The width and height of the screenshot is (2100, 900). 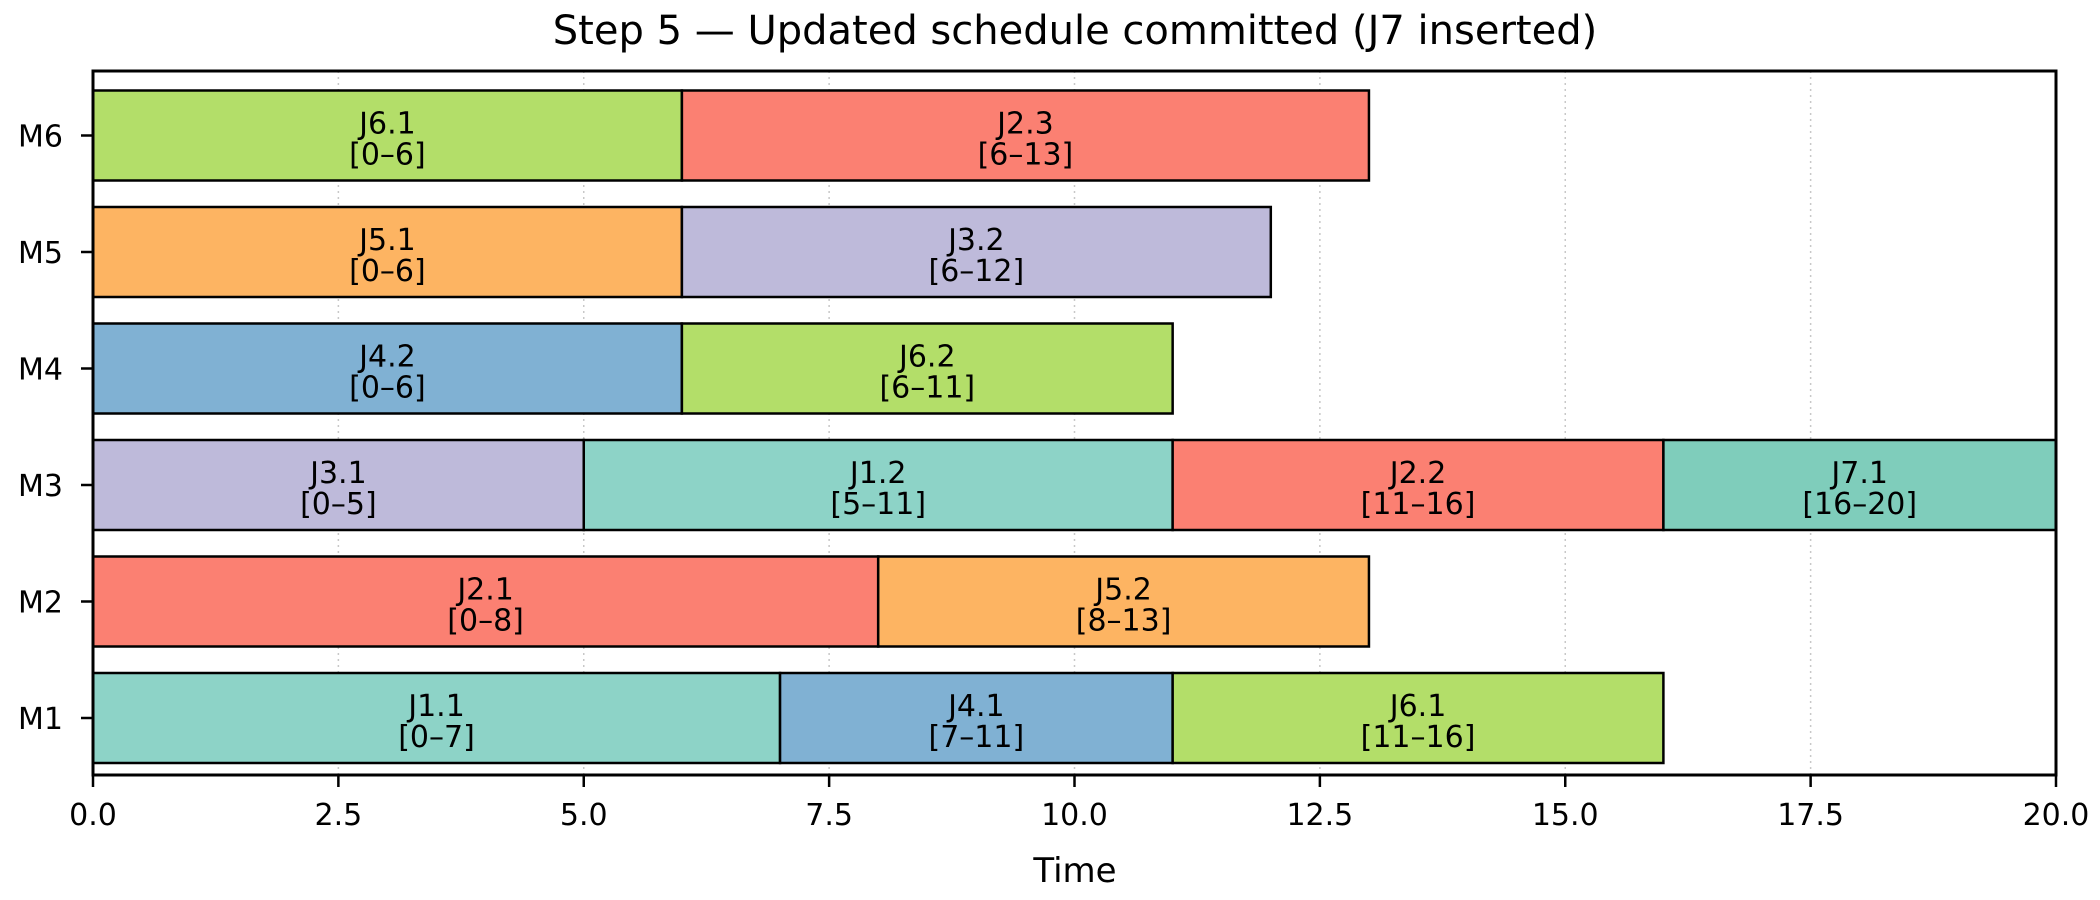 I want to click on bar-time-range: [0–5], so click(x=338, y=504).